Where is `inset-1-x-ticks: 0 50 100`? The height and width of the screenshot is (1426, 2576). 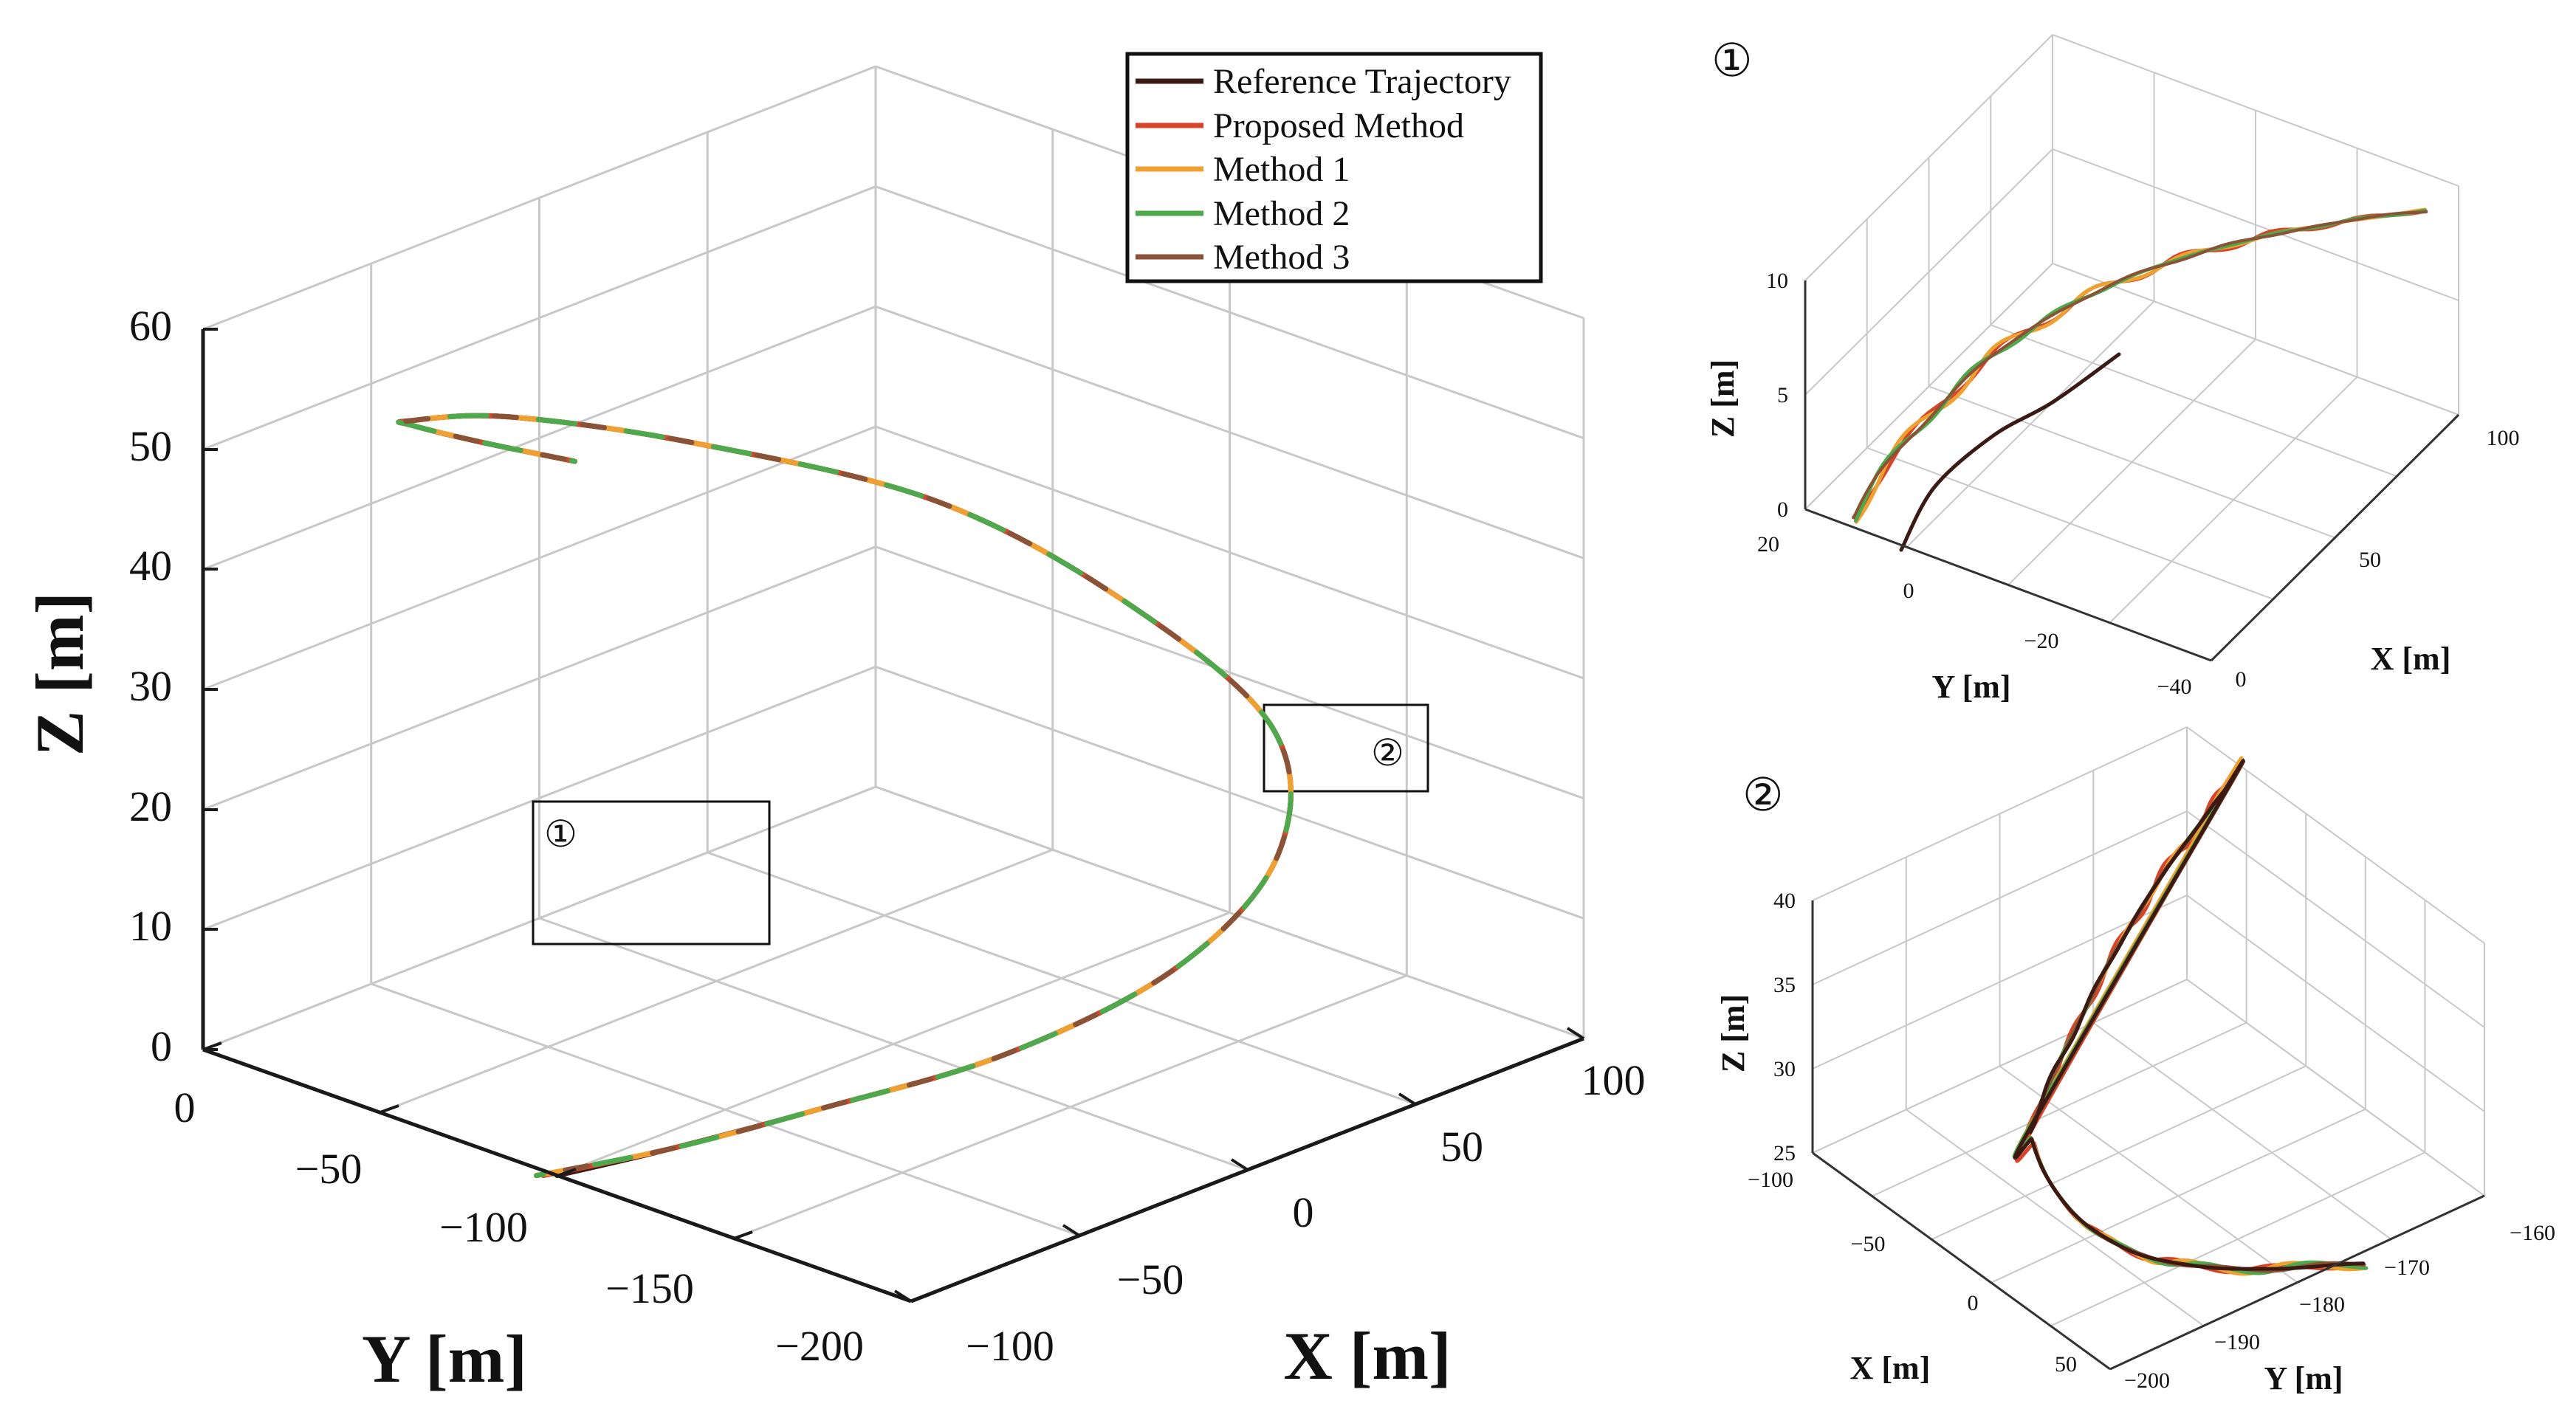
inset-1-x-ticks: 0 50 100 is located at coordinates (2378, 559).